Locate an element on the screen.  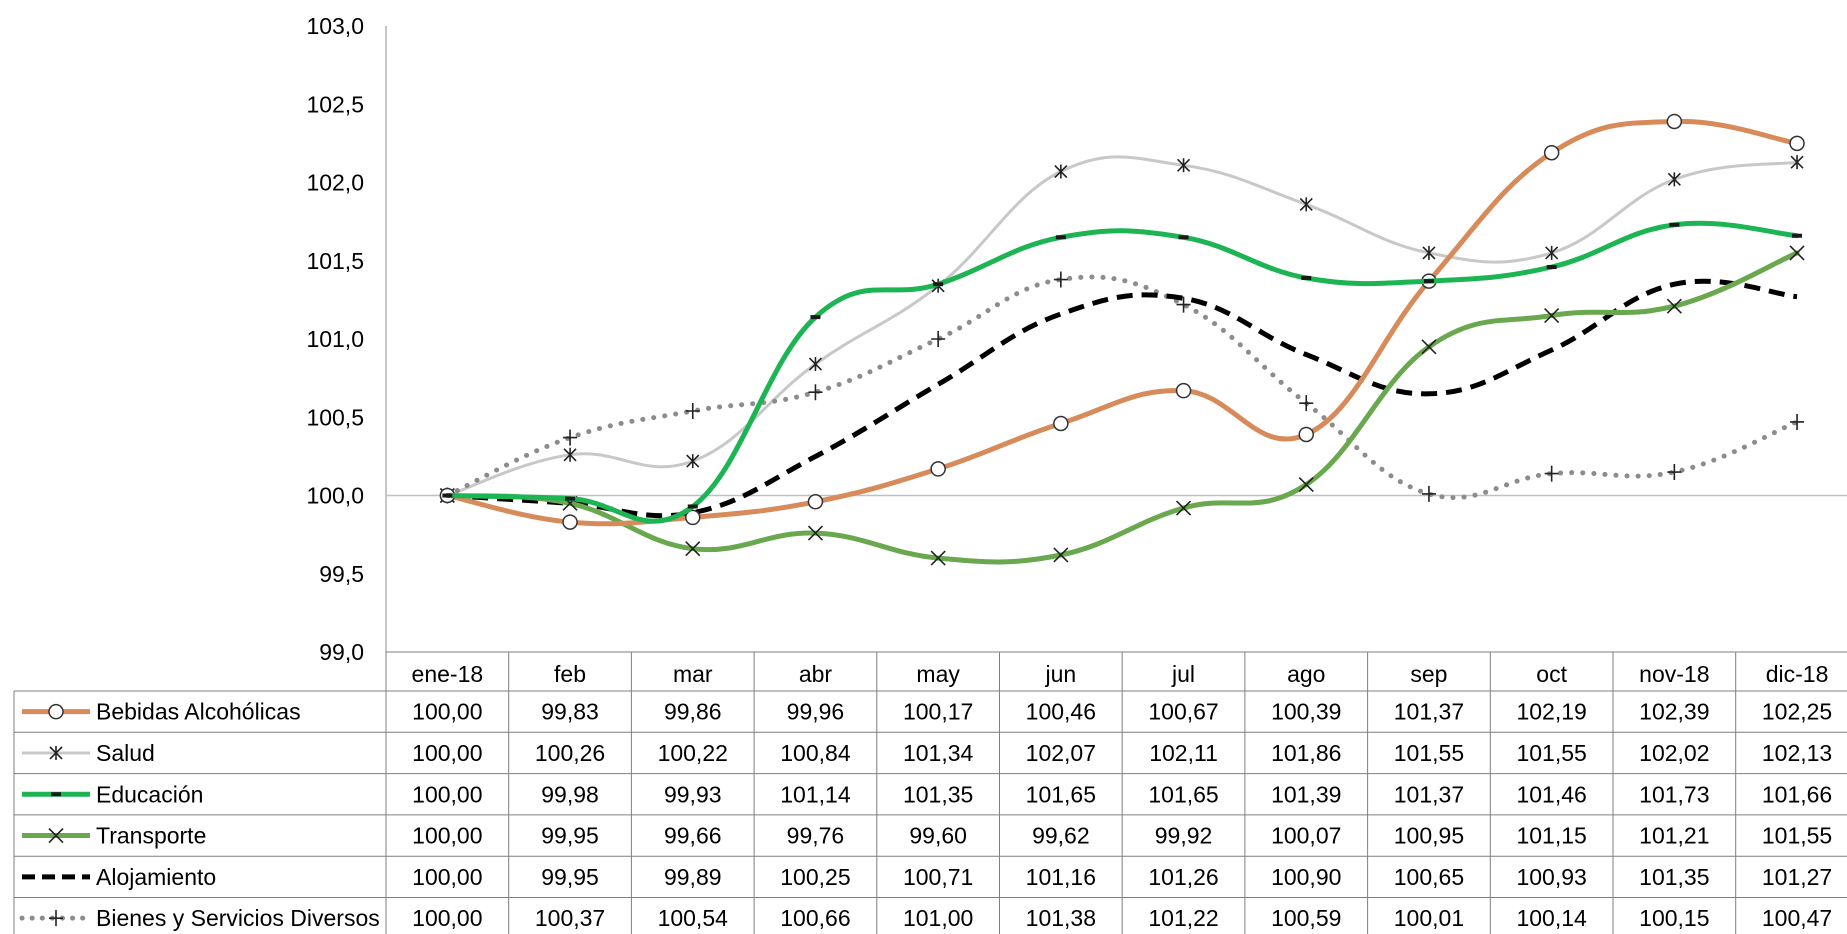
table-cell-value: 100,65 is located at coordinates (1429, 877).